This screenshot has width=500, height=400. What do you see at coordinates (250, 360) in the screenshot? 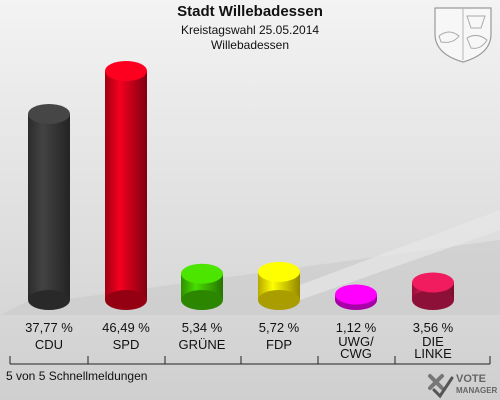
I see `category-ticks` at bounding box center [250, 360].